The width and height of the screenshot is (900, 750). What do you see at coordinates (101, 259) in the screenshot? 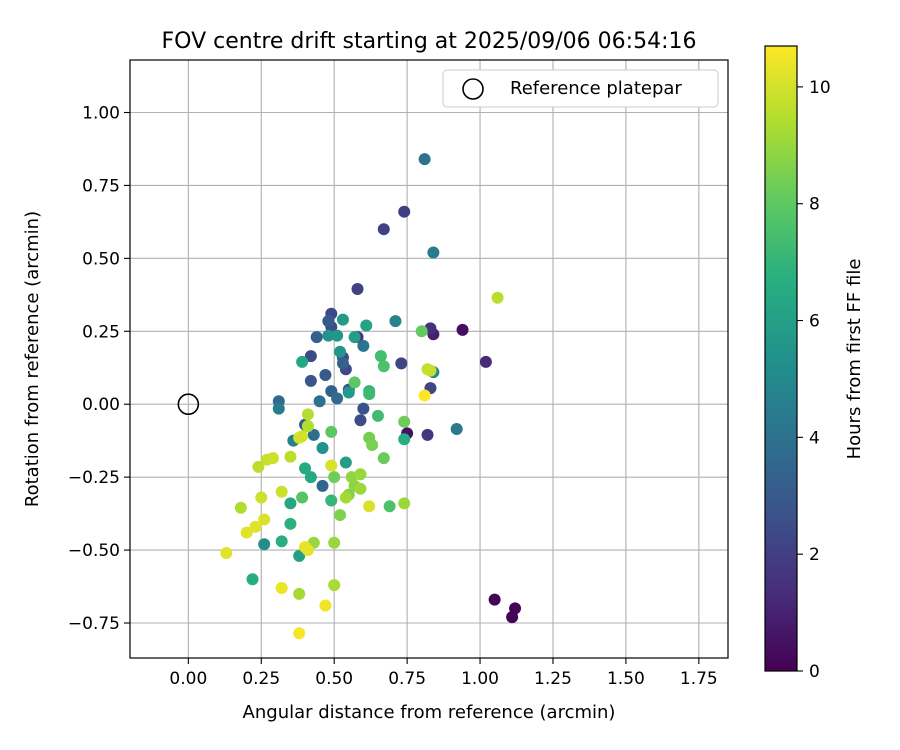
I see `y-tick-label: 0.50` at bounding box center [101, 259].